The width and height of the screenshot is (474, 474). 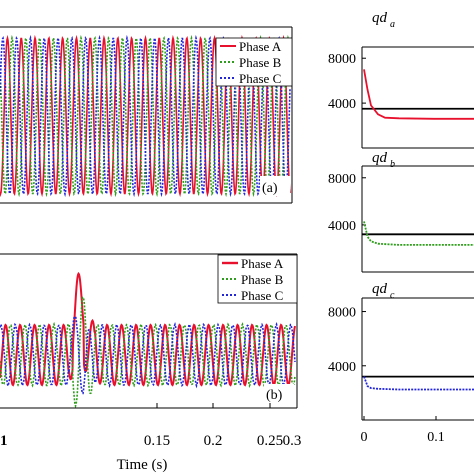 What do you see at coordinates (274, 395) in the screenshot?
I see `panel-b-label: (b)` at bounding box center [274, 395].